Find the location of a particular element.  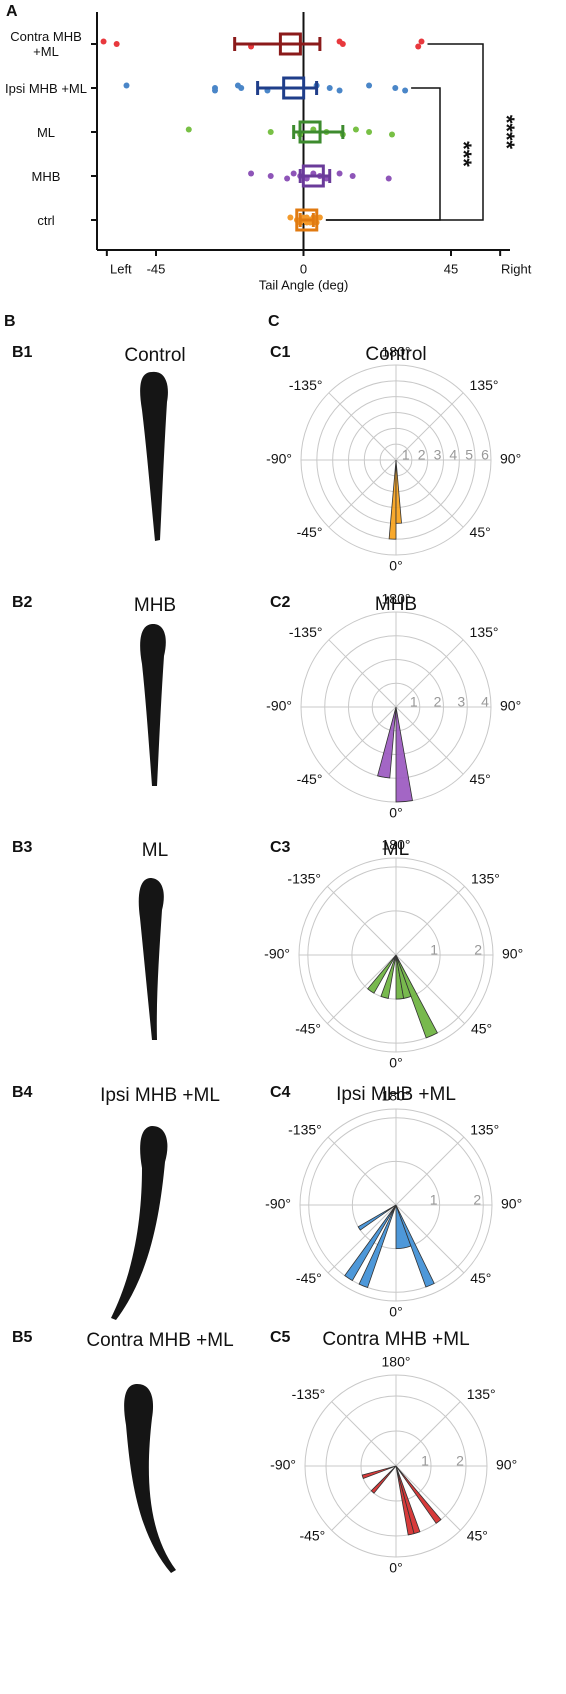

panel-label: C is located at coordinates (274, 321).